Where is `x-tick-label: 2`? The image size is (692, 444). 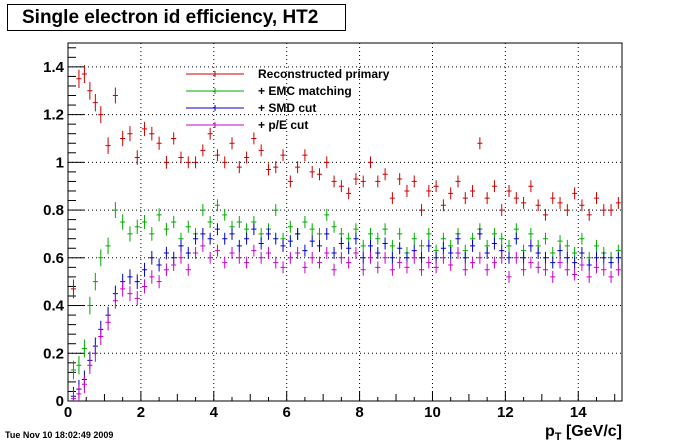
x-tick-label: 2 is located at coordinates (141, 412).